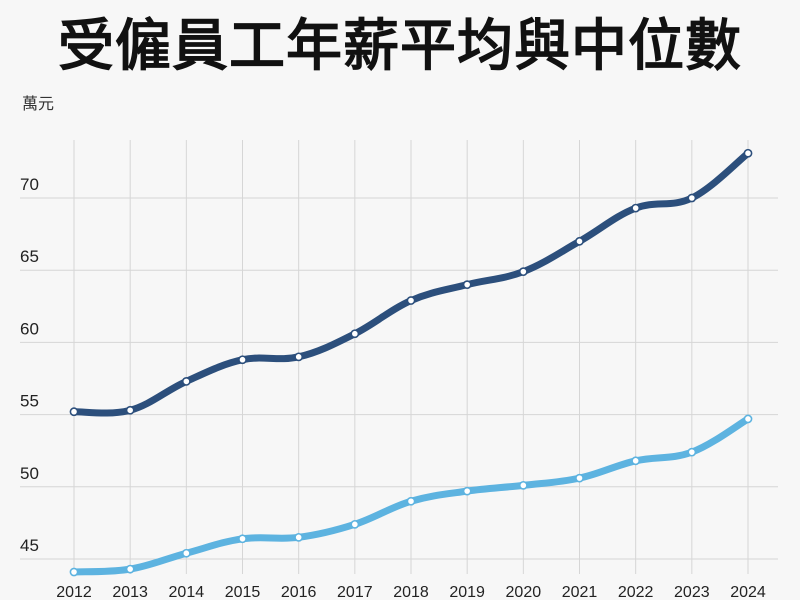  I want to click on x-tick-label: 2017, so click(355, 592).